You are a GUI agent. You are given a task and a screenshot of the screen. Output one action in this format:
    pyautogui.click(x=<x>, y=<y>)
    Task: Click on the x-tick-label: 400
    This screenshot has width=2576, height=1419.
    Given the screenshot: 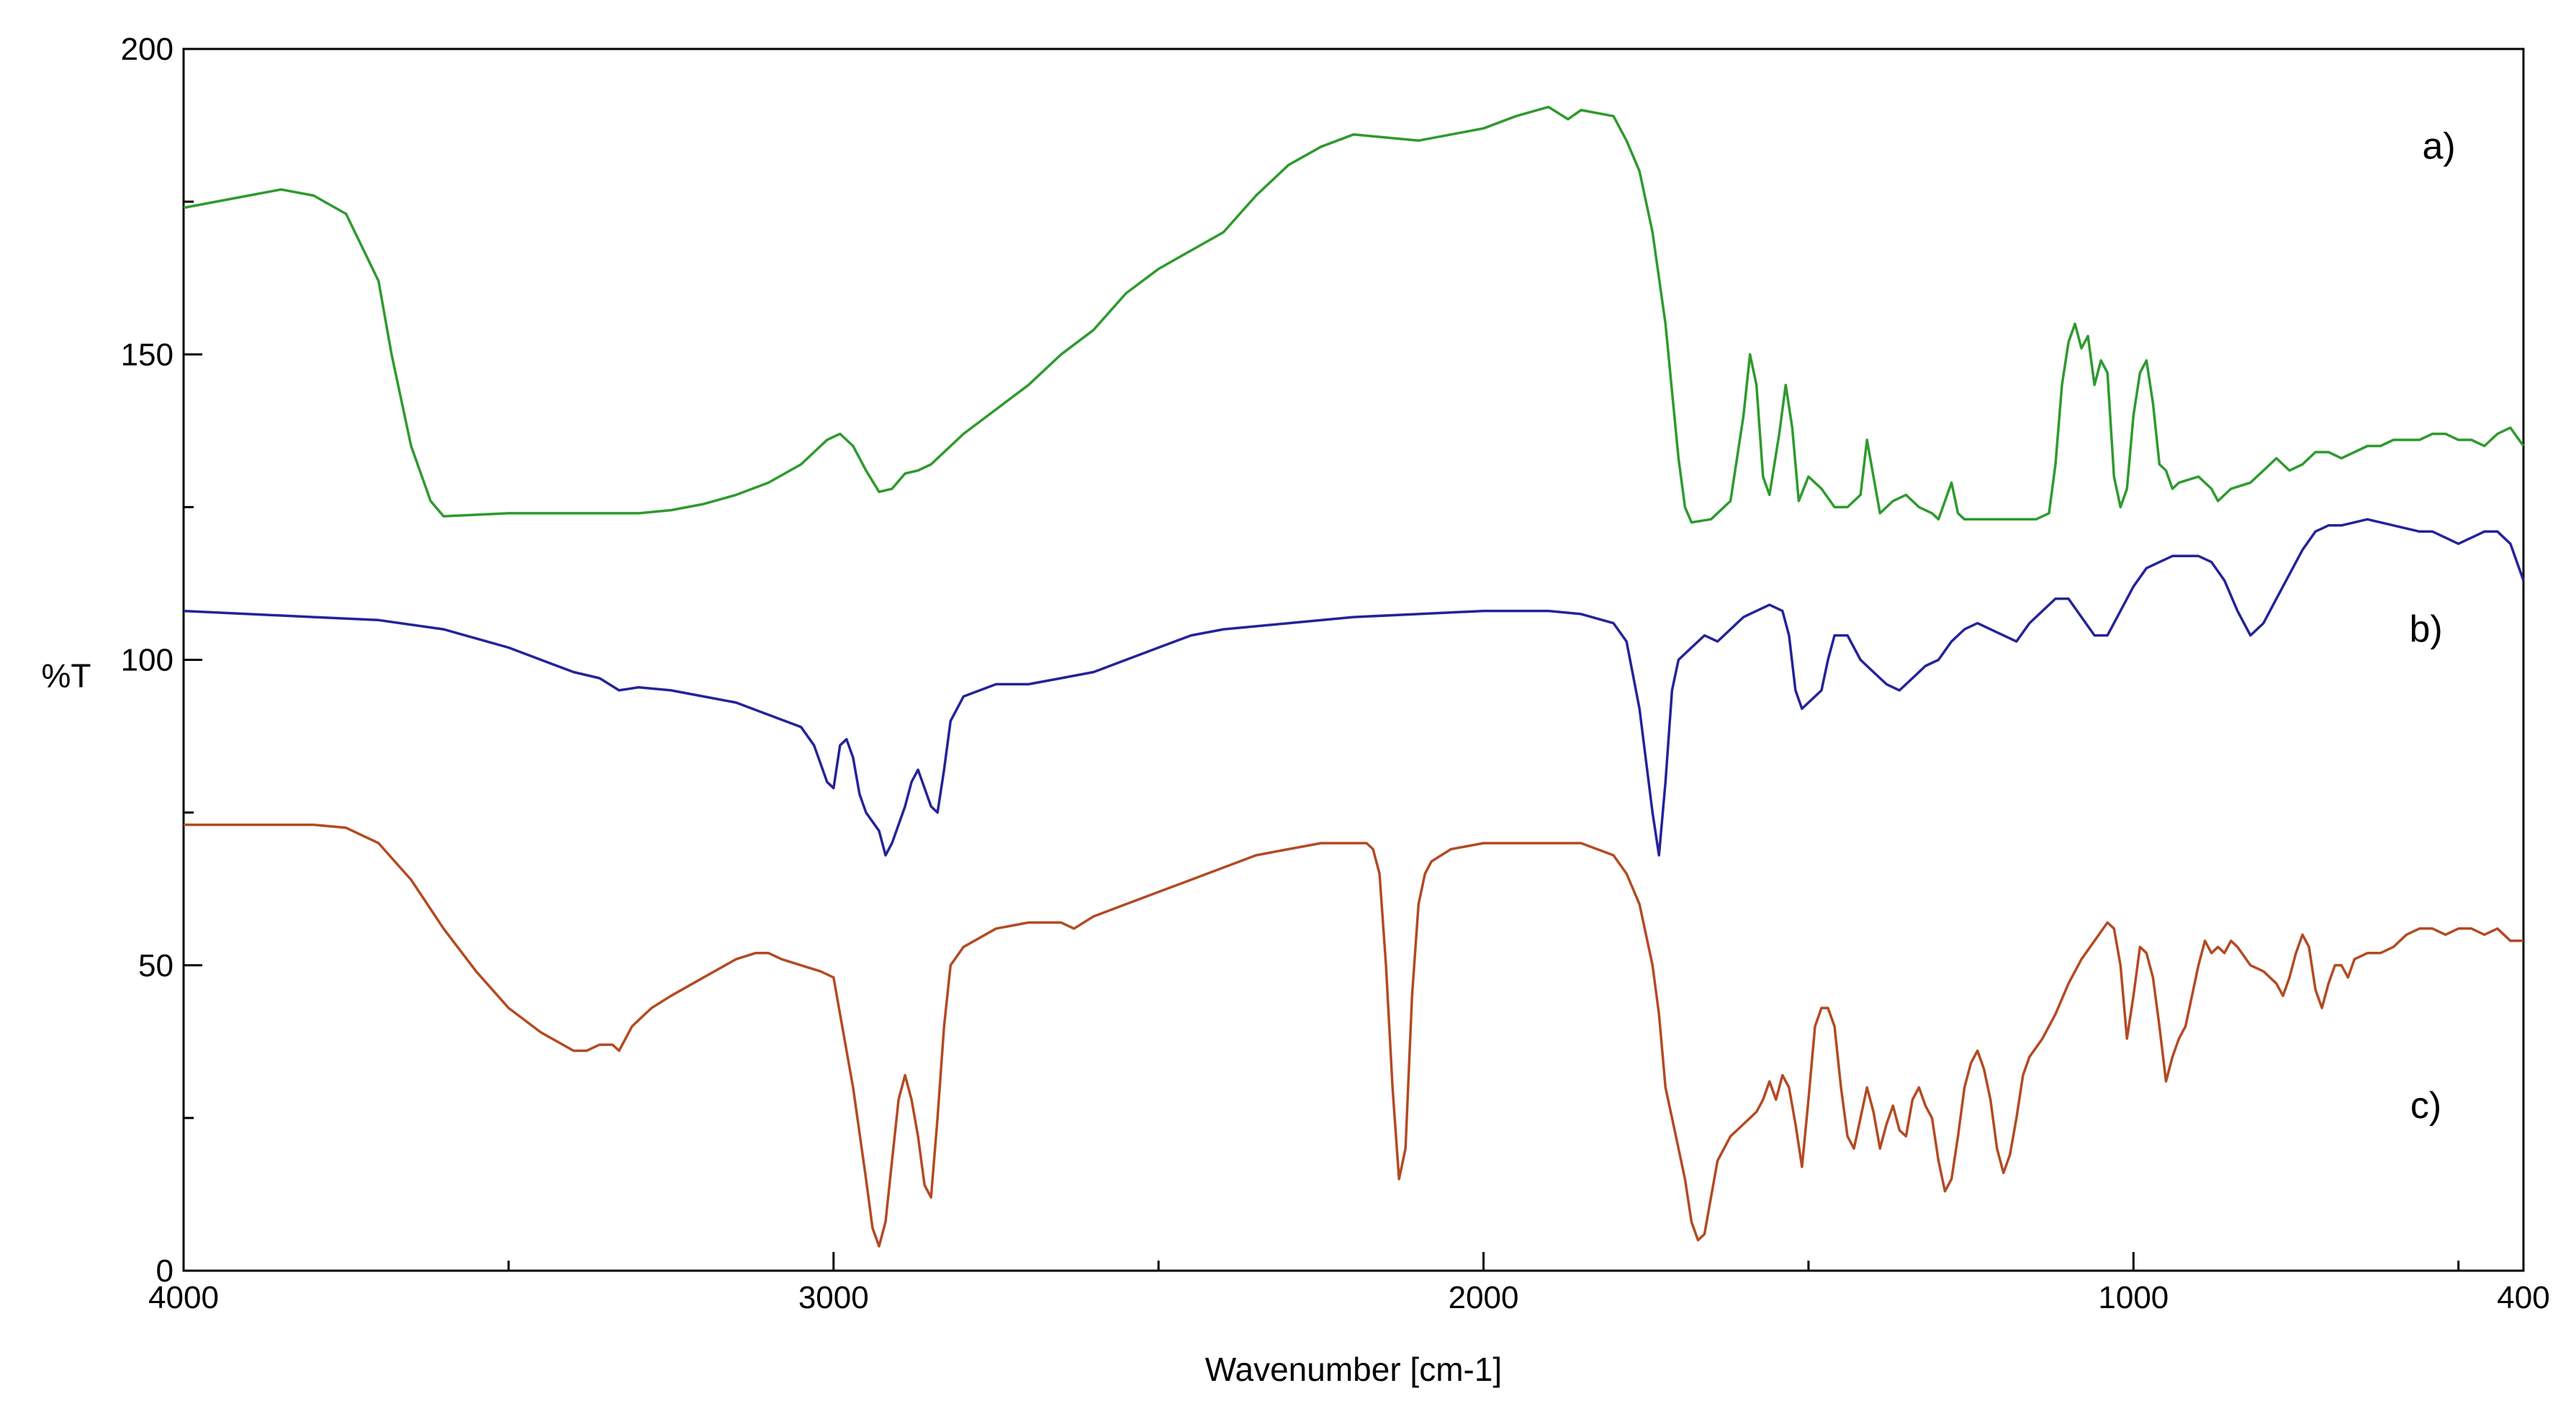 What is the action you would take?
    pyautogui.click(x=2523, y=1297)
    